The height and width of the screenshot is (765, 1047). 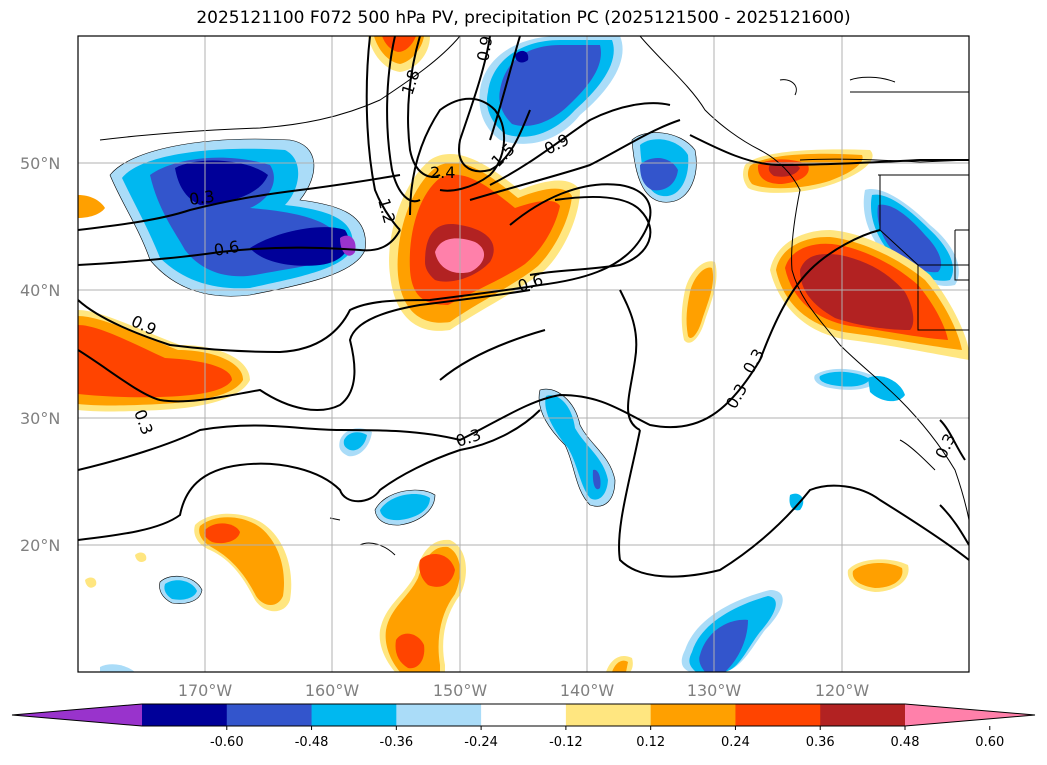 I want to click on colorbar-extend-high, so click(x=970, y=715).